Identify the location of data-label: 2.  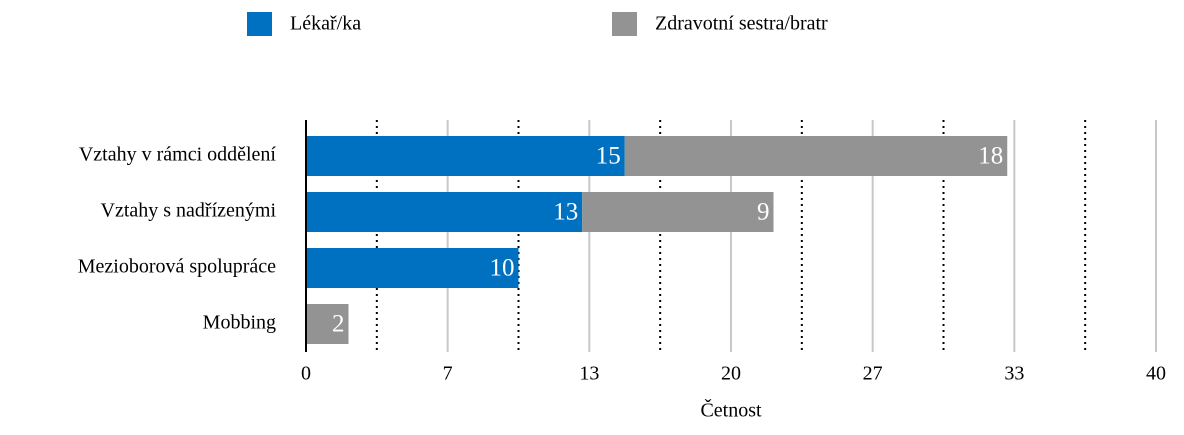
(338, 324).